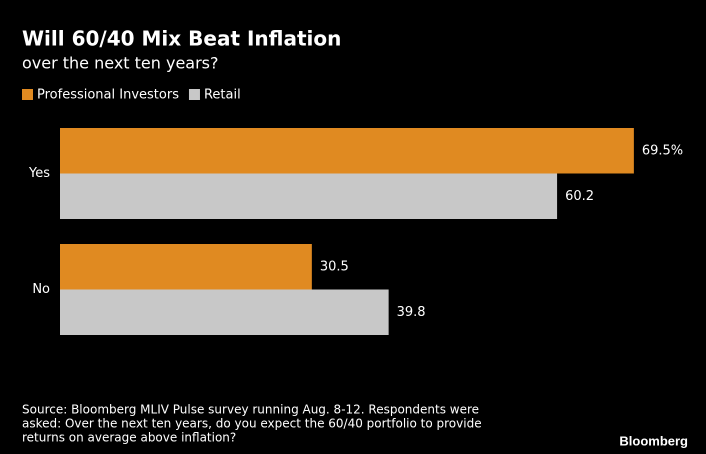 Image resolution: width=706 pixels, height=454 pixels. What do you see at coordinates (653, 440) in the screenshot?
I see `brand-logo: Bloomberg` at bounding box center [653, 440].